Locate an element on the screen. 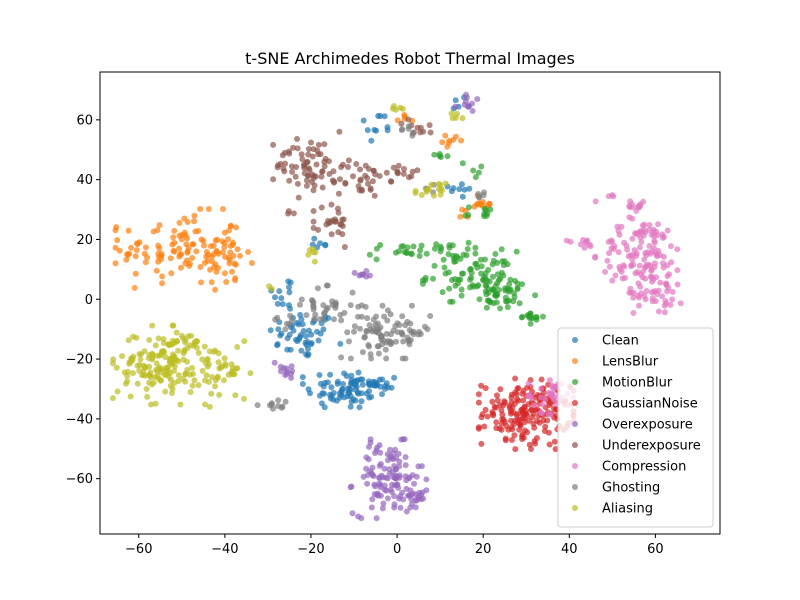  x-tick-label: −20 is located at coordinates (310, 549).